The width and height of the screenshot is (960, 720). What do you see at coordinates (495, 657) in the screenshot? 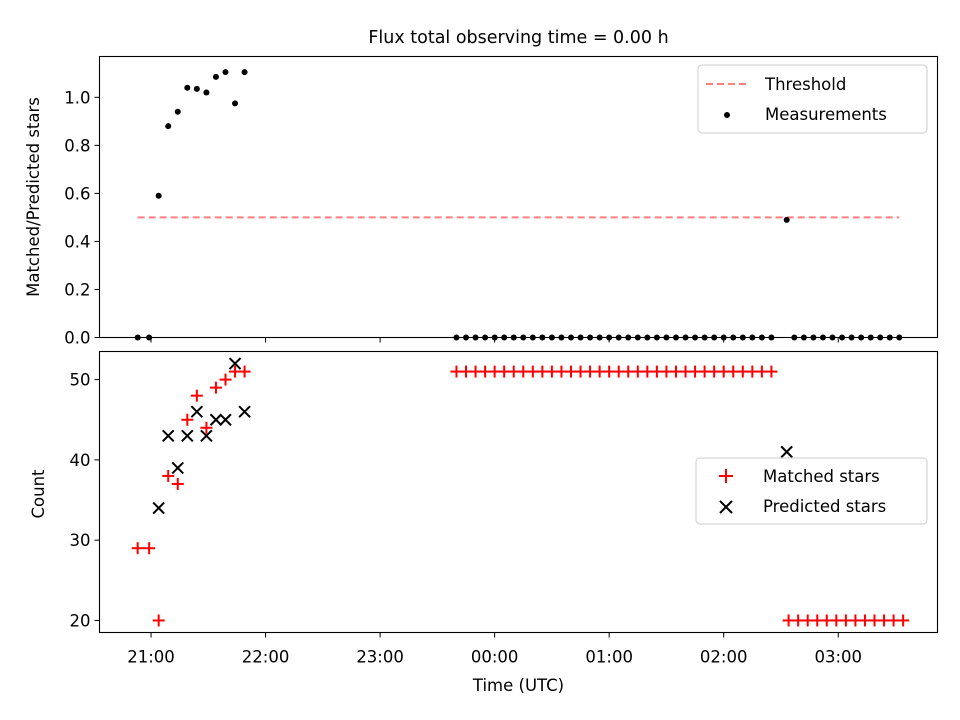
I see `x-tick-label: 00:00` at bounding box center [495, 657].